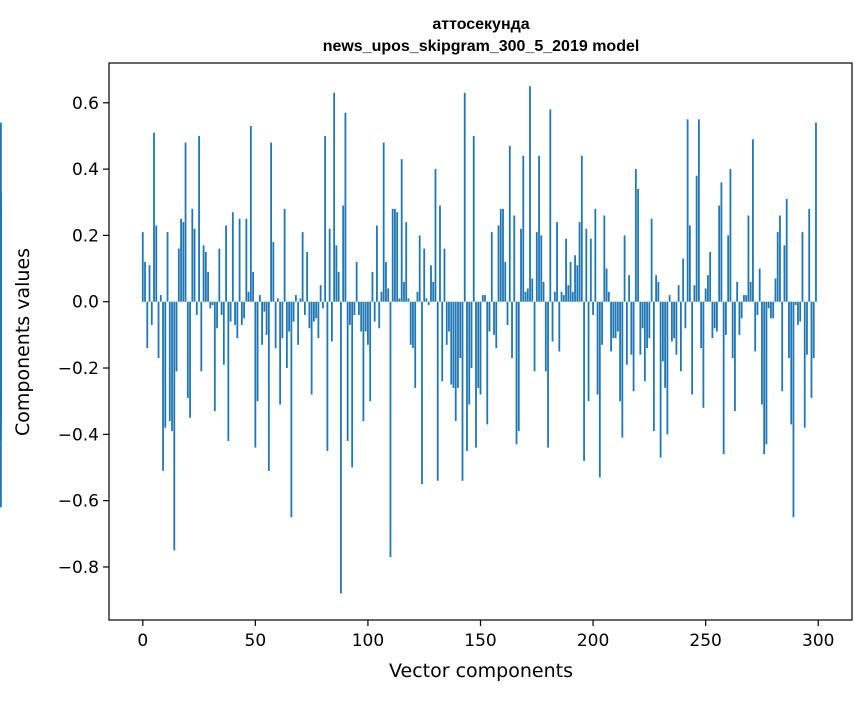 The height and width of the screenshot is (701, 867). Describe the element at coordinates (23, 342) in the screenshot. I see `y-axis-label: Components values` at that location.